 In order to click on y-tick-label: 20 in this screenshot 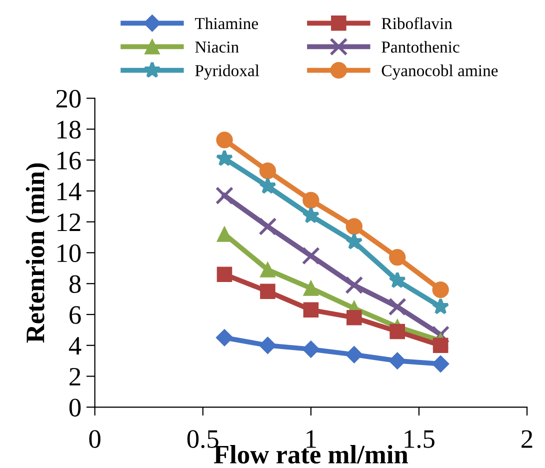, I will do `click(68, 99)`.